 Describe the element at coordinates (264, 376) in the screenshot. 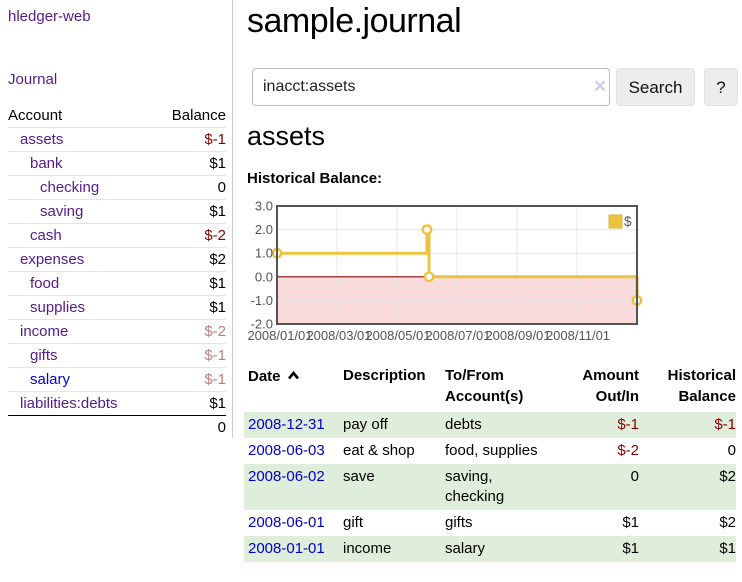

I see `register-col-date-label: Date` at that location.